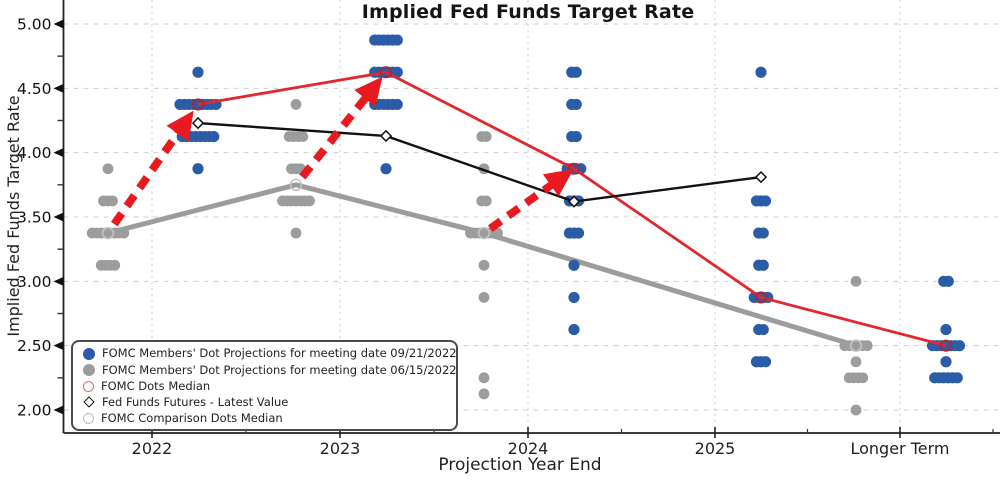 Image resolution: width=1000 pixels, height=487 pixels. Describe the element at coordinates (34, 410) in the screenshot. I see `svg-text: 2.00` at that location.